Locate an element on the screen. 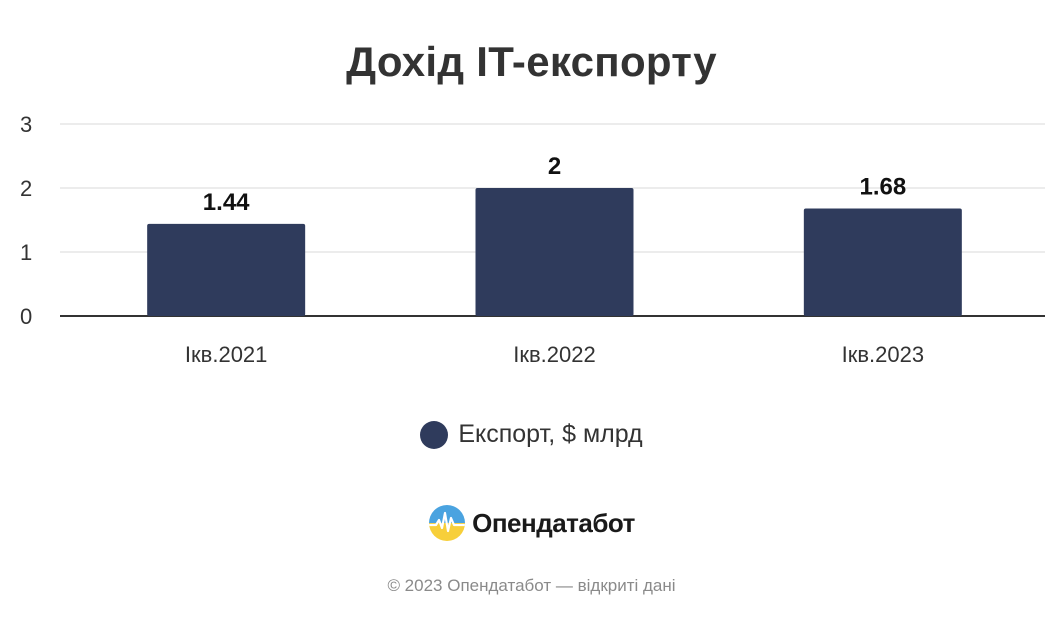 The height and width of the screenshot is (620, 1063). opendatabot-logo-icon is located at coordinates (447, 523).